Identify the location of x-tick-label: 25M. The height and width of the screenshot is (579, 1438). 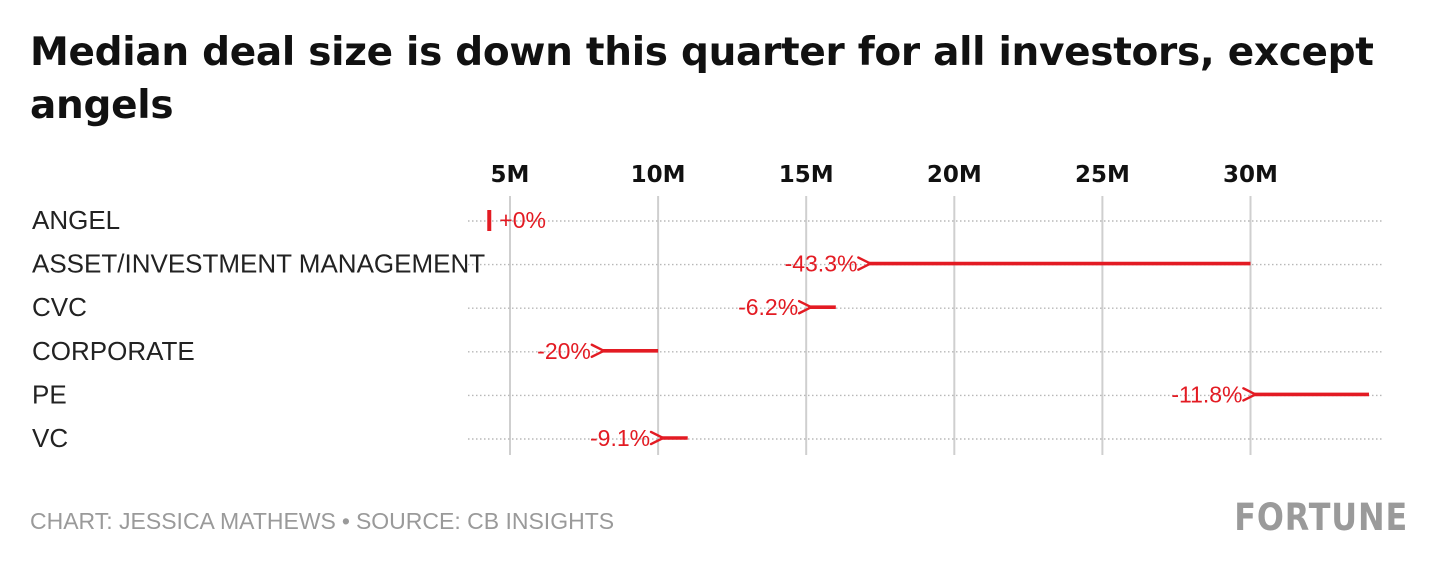
(1102, 175).